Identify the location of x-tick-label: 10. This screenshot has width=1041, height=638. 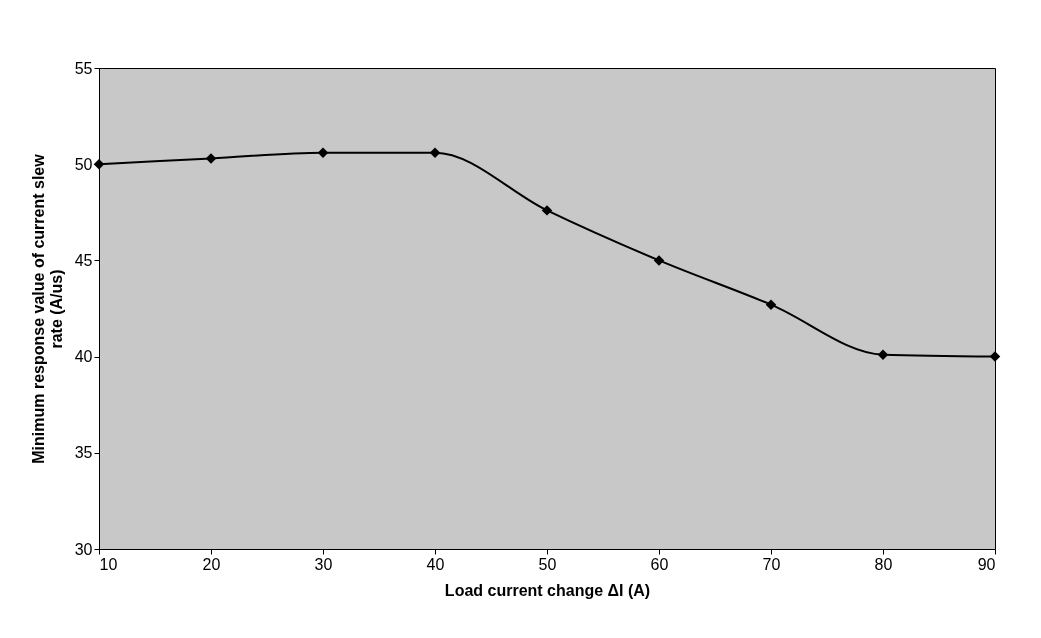
(108, 564).